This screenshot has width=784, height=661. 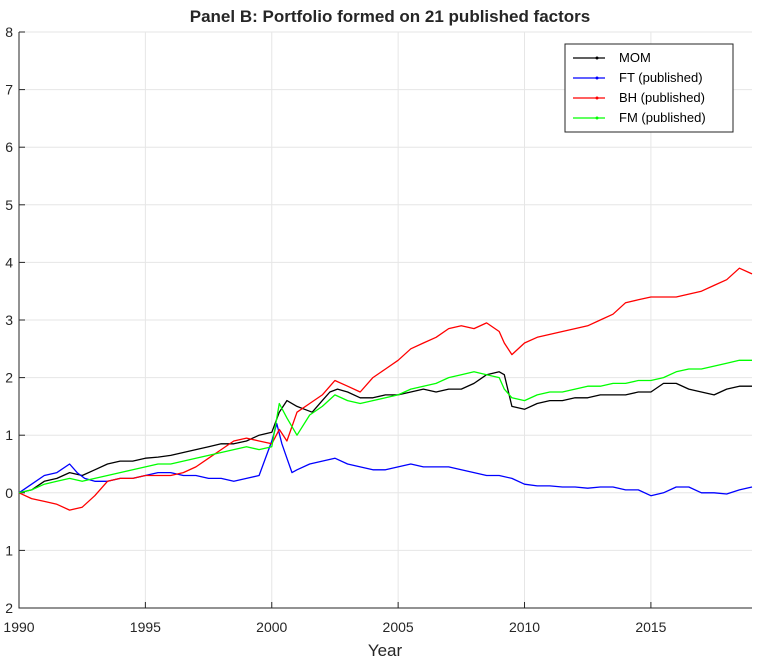 I want to click on legend-label-1: FT (published), so click(x=661, y=77).